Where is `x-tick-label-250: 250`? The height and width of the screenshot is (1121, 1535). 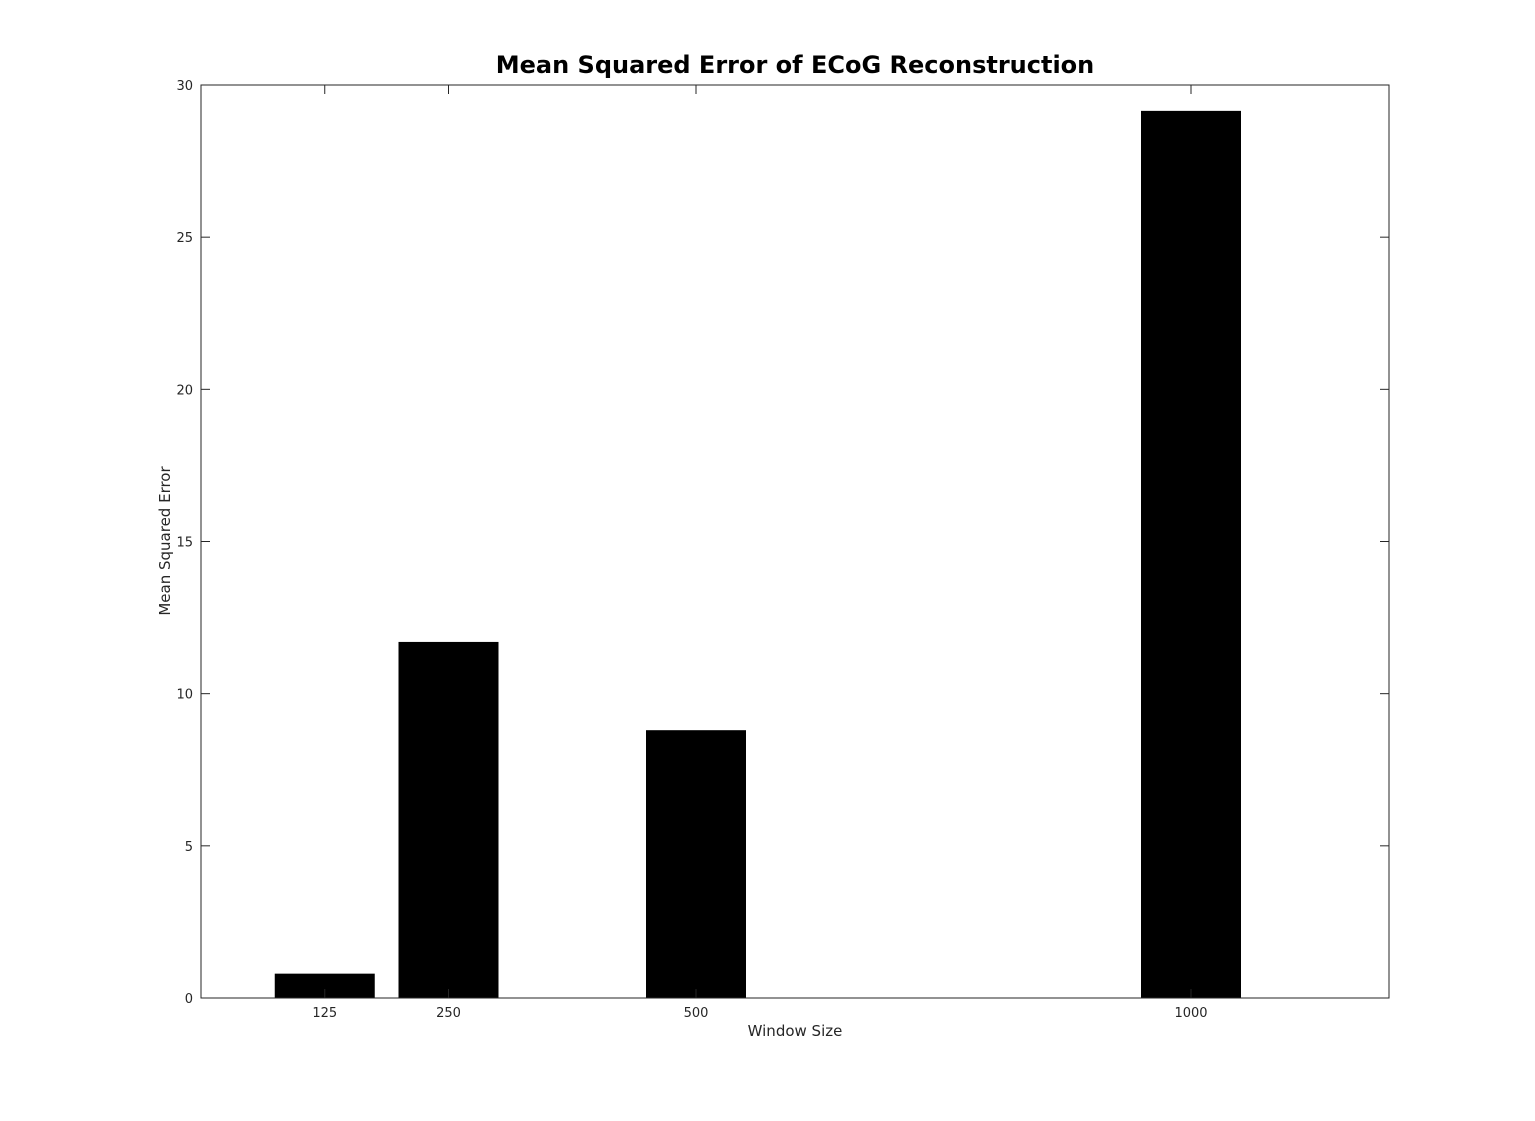
x-tick-label-250: 250 is located at coordinates (448, 1013).